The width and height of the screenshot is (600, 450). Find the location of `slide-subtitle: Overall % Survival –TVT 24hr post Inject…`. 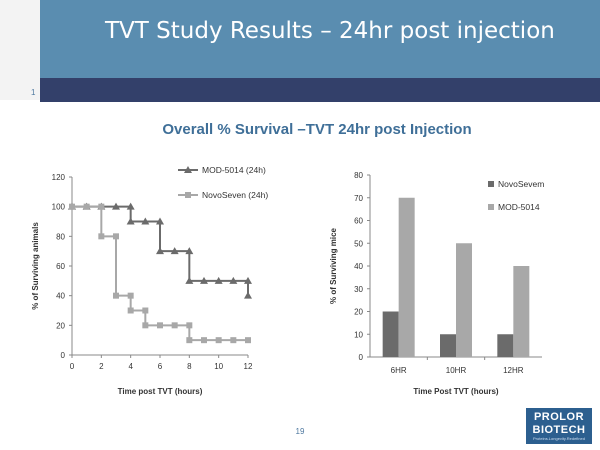

slide-subtitle: Overall % Survival –TVT 24hr post Inject… is located at coordinates (300, 129).